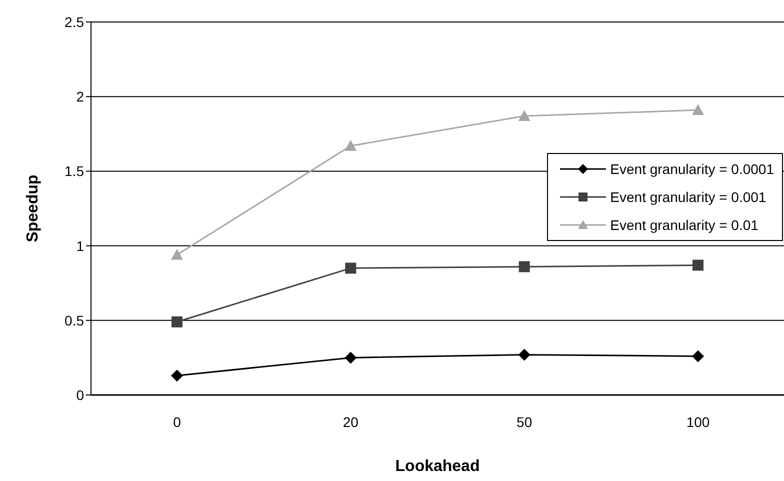 This screenshot has width=784, height=481. I want to click on y-tick-label: 1, so click(80, 246).